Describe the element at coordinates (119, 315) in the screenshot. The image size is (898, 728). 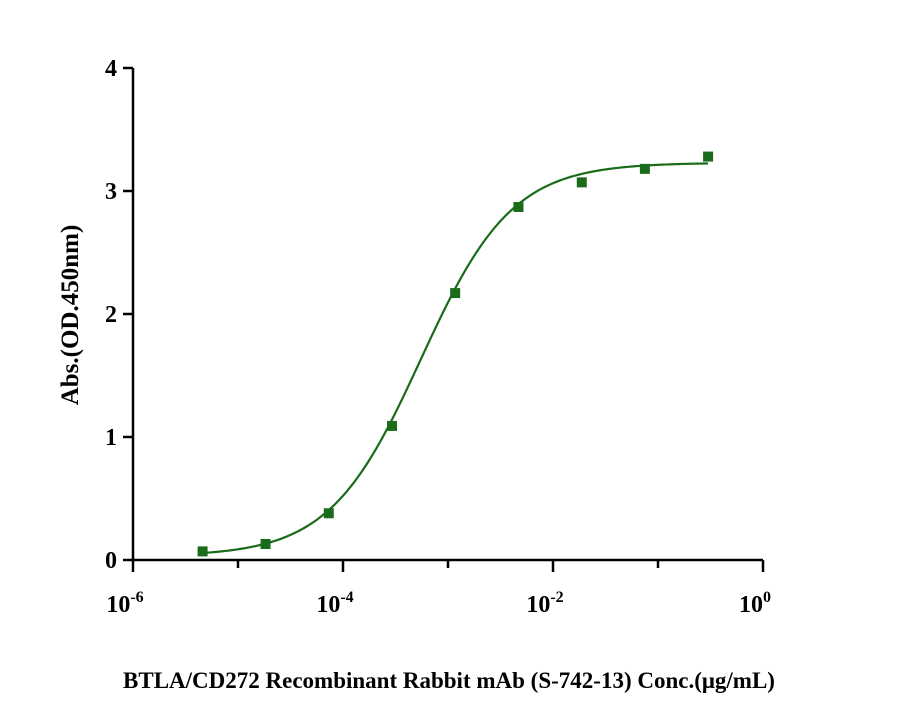
I see `y-ticks: 0 1 2 3 4` at that location.